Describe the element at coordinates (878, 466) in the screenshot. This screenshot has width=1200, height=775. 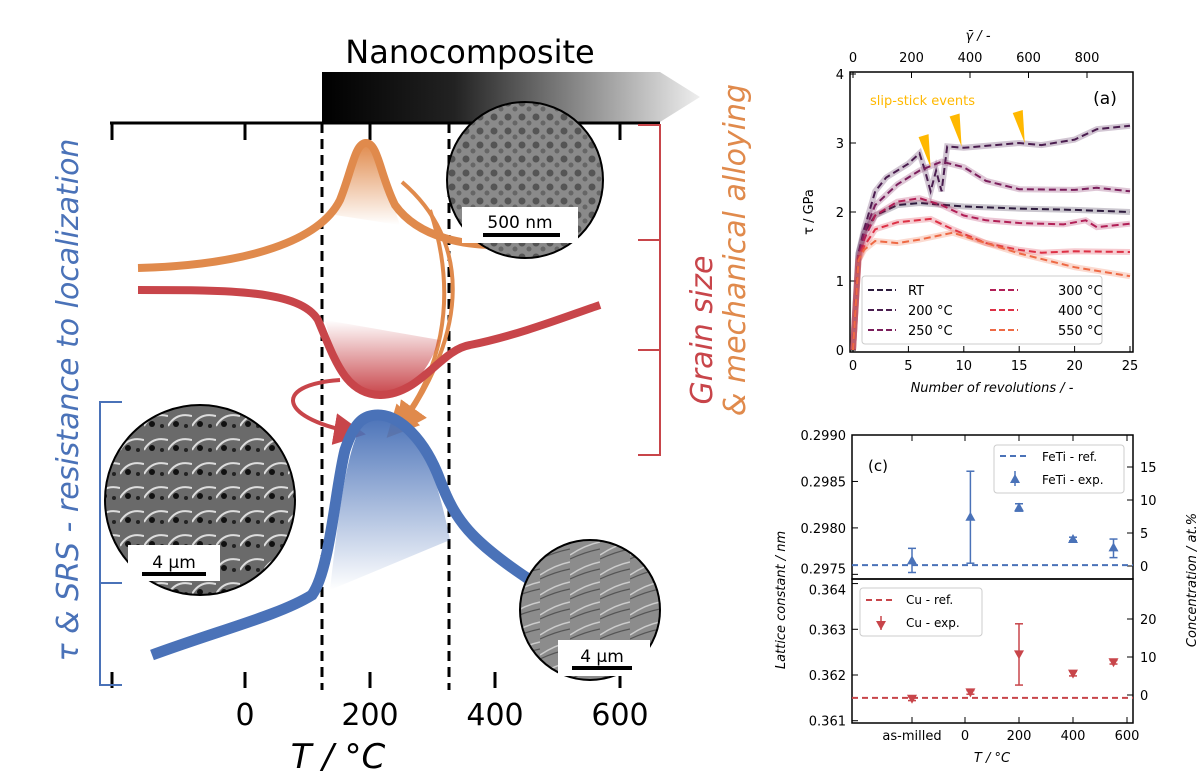
I see `panel-label-c: (c)` at that location.